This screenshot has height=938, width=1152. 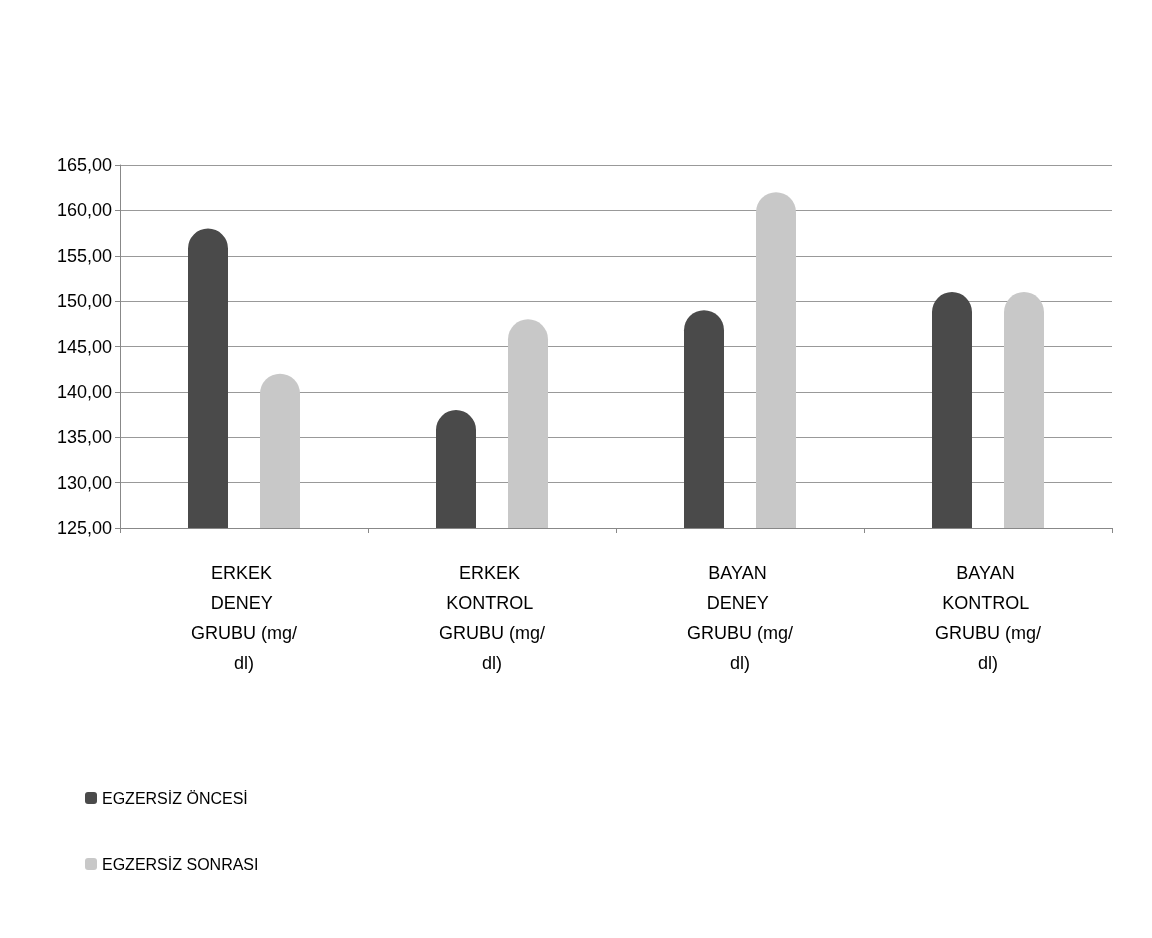 What do you see at coordinates (84, 391) in the screenshot?
I see `y-tick-label: 140,00` at bounding box center [84, 391].